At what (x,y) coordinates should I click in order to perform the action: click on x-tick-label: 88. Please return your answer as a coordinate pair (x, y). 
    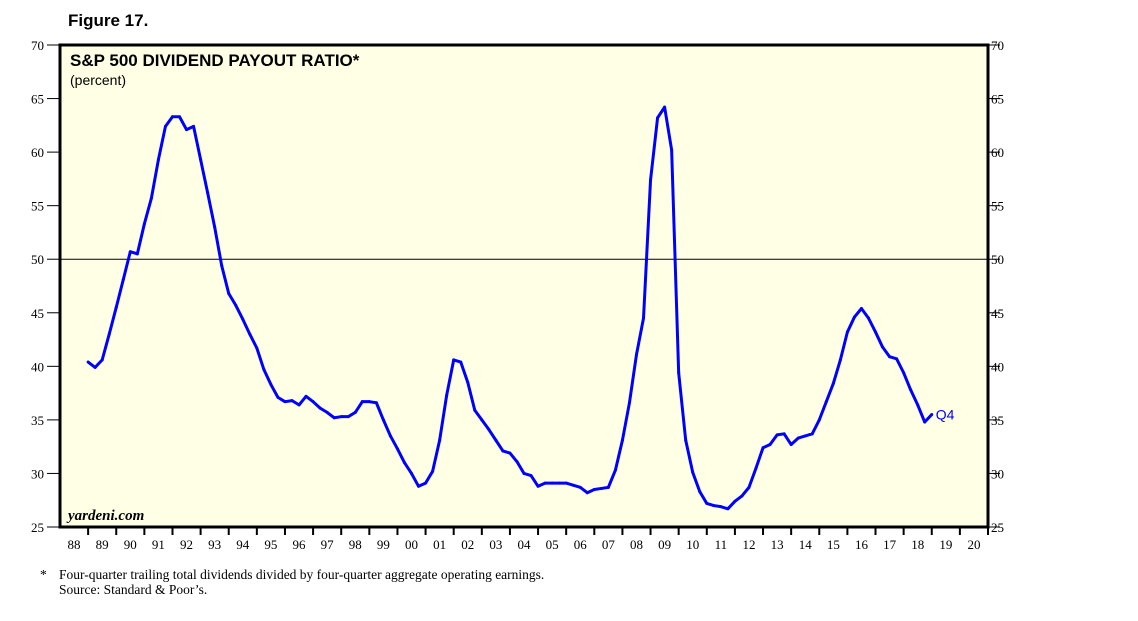
    Looking at the image, I should click on (74, 544).